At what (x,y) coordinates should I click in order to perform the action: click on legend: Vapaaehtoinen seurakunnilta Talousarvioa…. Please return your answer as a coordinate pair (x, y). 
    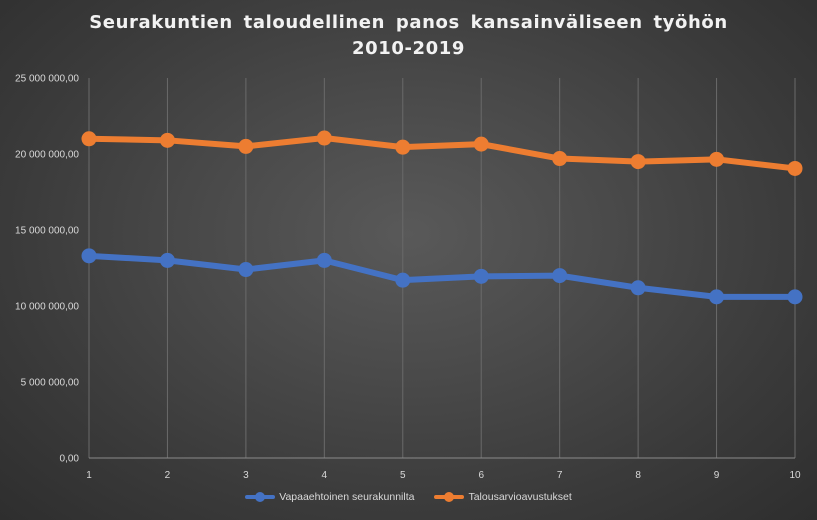
    Looking at the image, I should click on (408, 497).